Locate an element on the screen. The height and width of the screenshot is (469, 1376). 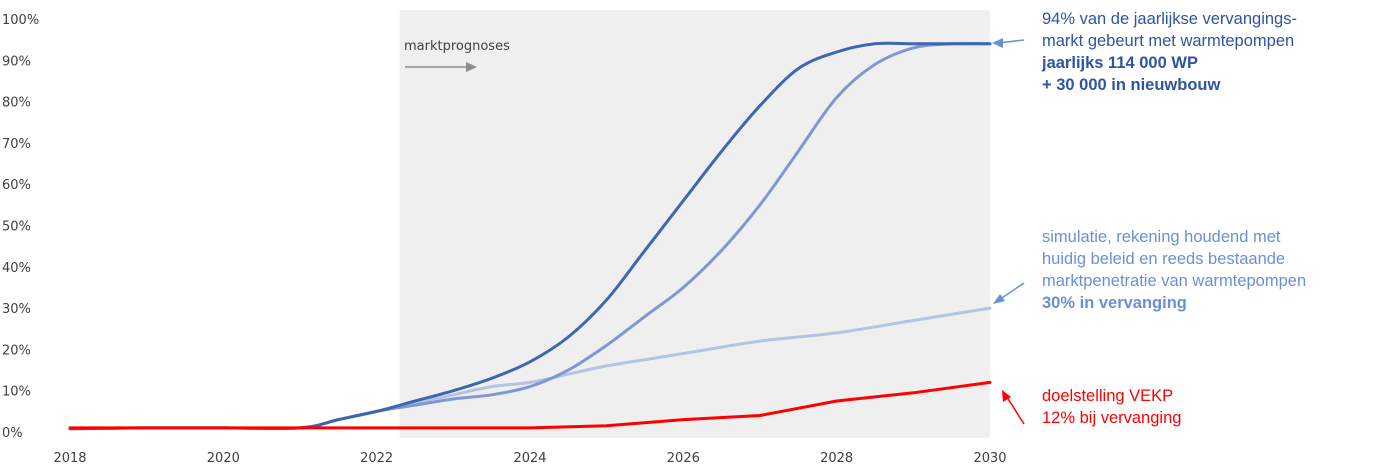
y-axis: 0% 10% 20% 30% 40% 50% 60% 70% 80% 90% 100% is located at coordinates (20, 227).